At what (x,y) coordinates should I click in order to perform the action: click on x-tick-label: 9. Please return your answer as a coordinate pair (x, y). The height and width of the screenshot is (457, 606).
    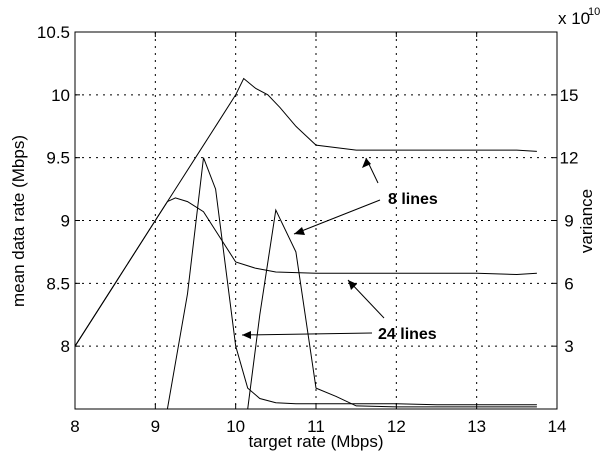
    Looking at the image, I should click on (155, 426).